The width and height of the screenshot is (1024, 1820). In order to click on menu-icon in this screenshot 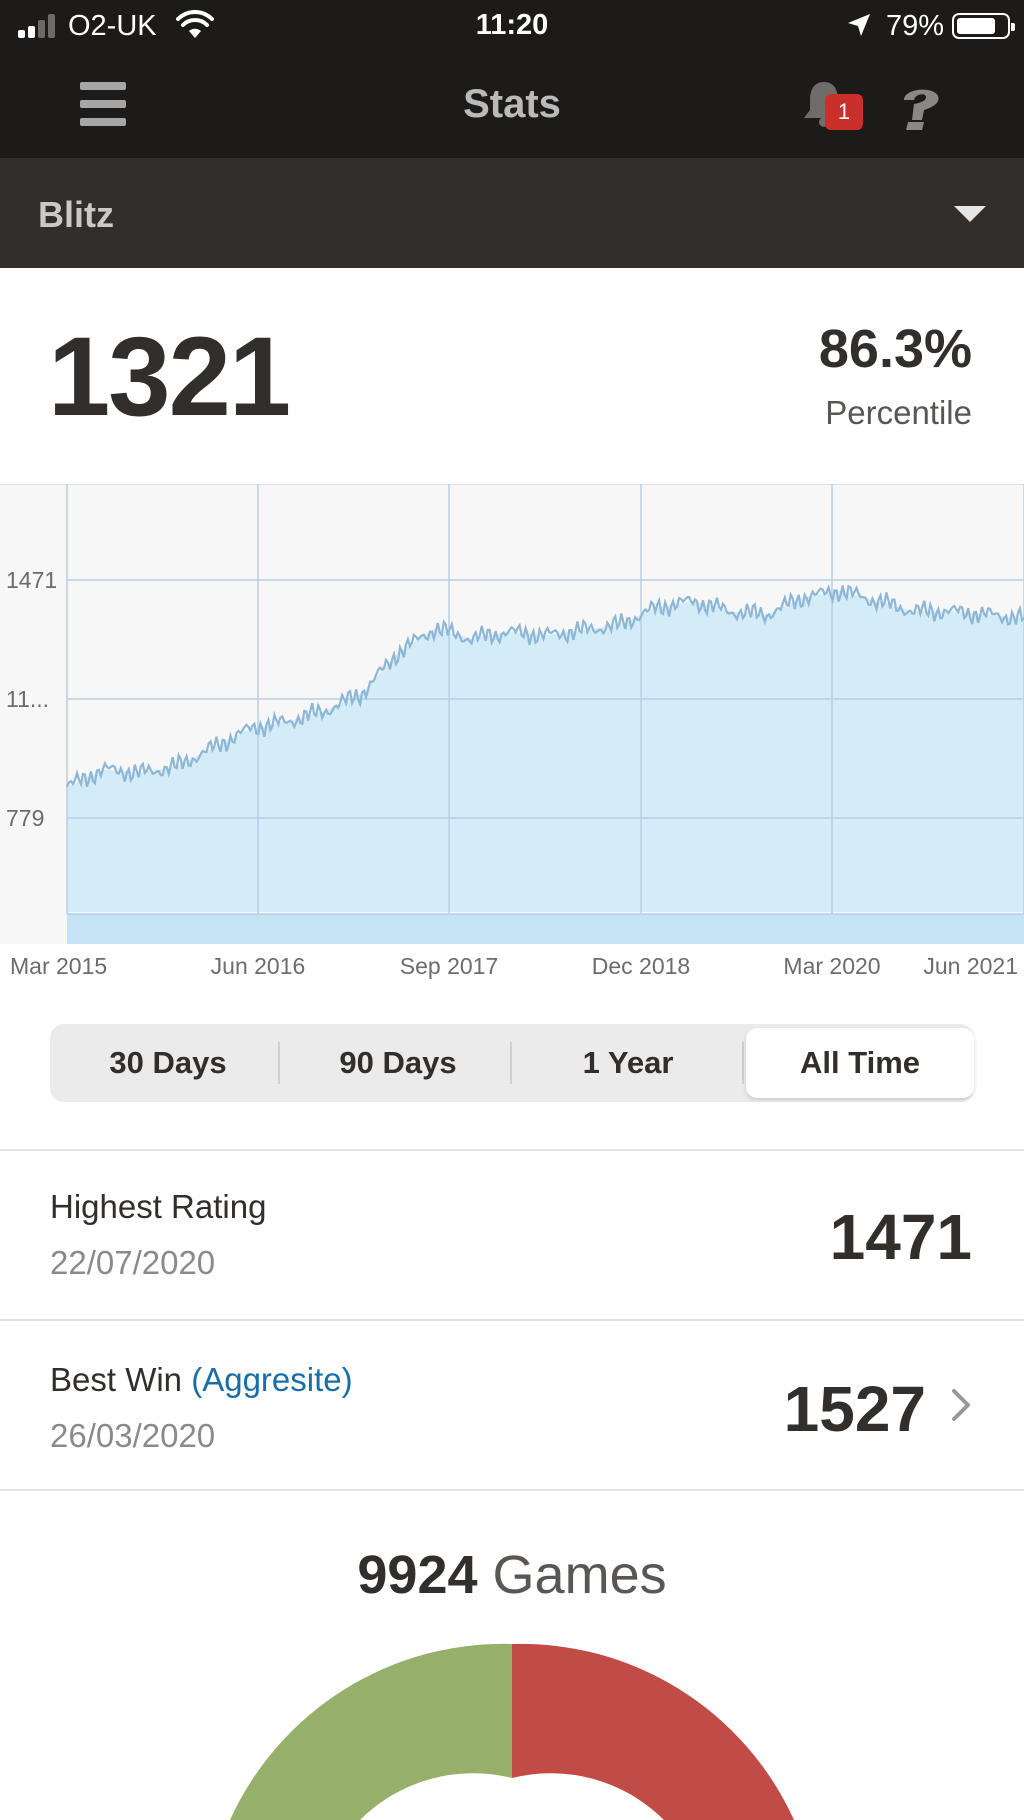, I will do `click(103, 86)`.